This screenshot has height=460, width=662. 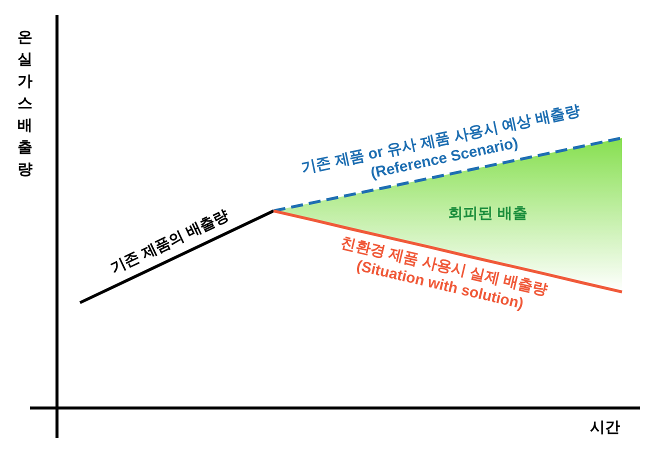 What do you see at coordinates (605, 427) in the screenshot?
I see `x-axis-title: 시간` at bounding box center [605, 427].